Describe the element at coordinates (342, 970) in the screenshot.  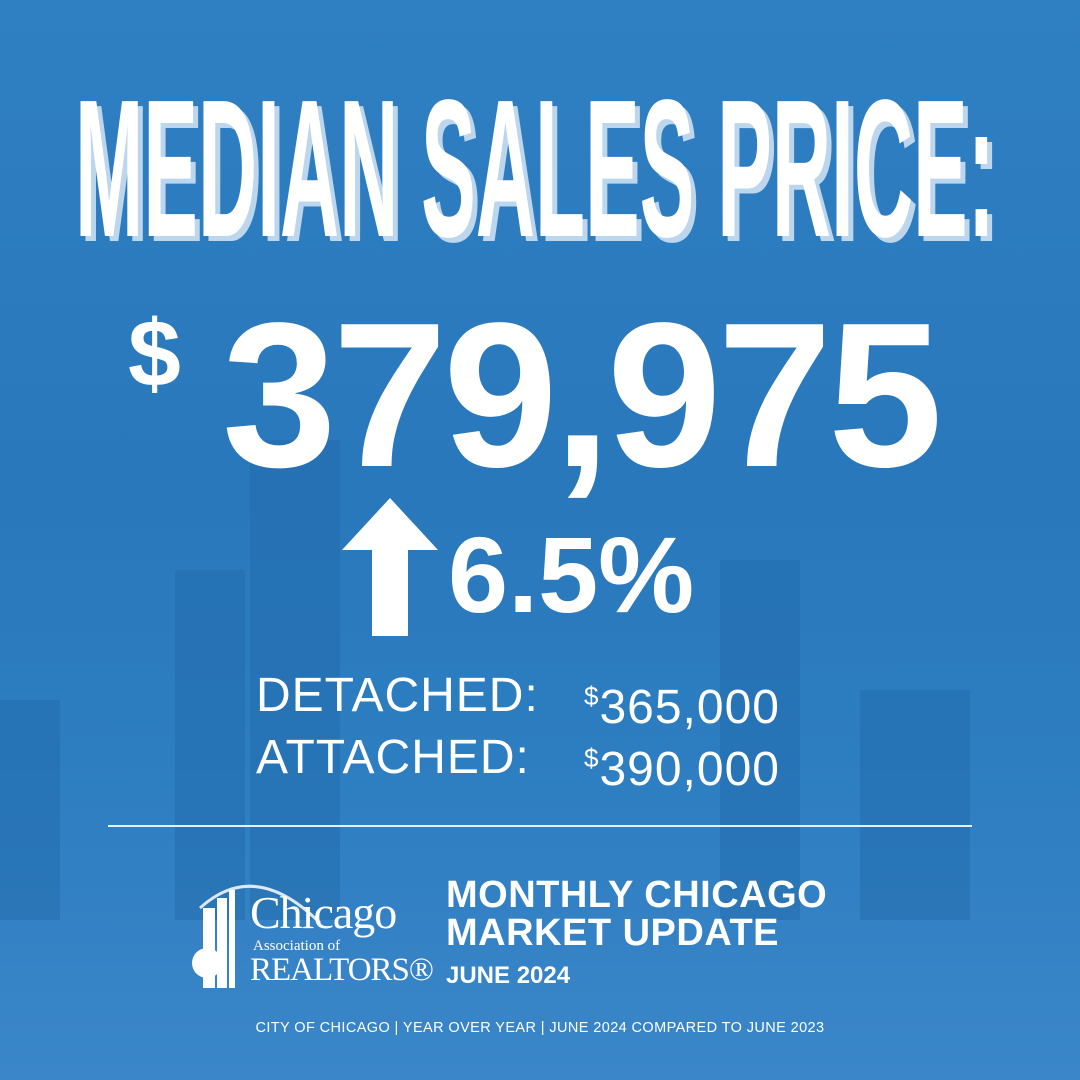
I see `logo-realtors: REALTORS®` at that location.